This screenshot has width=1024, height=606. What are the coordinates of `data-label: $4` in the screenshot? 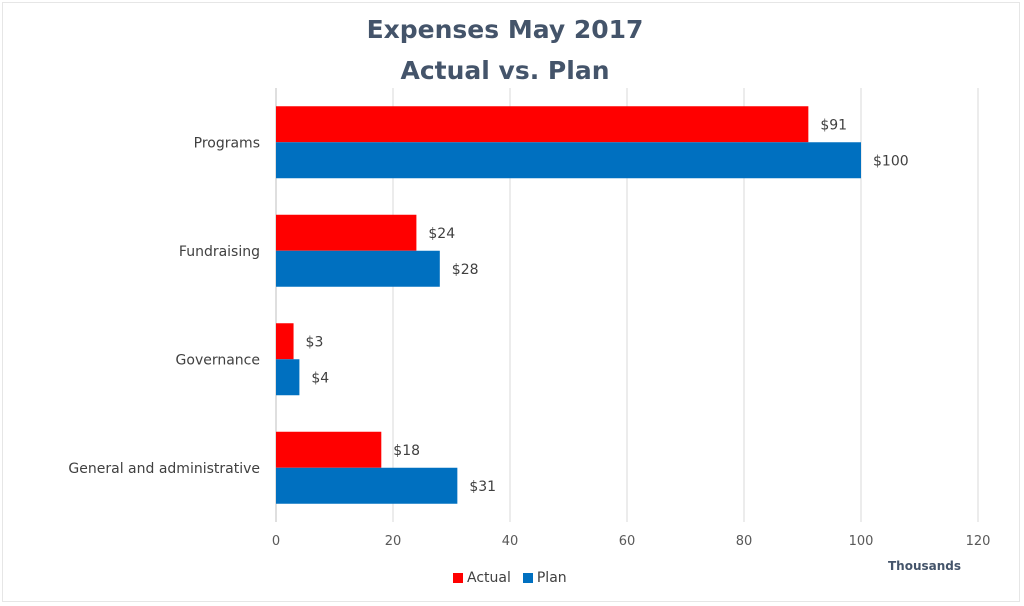 It's located at (320, 378).